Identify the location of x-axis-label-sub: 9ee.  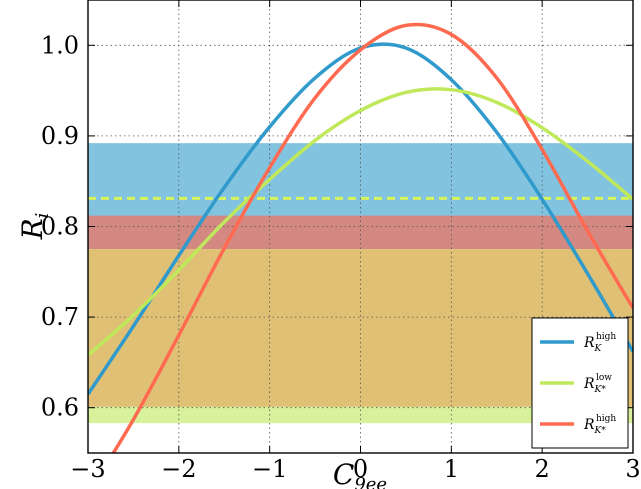
(370, 481).